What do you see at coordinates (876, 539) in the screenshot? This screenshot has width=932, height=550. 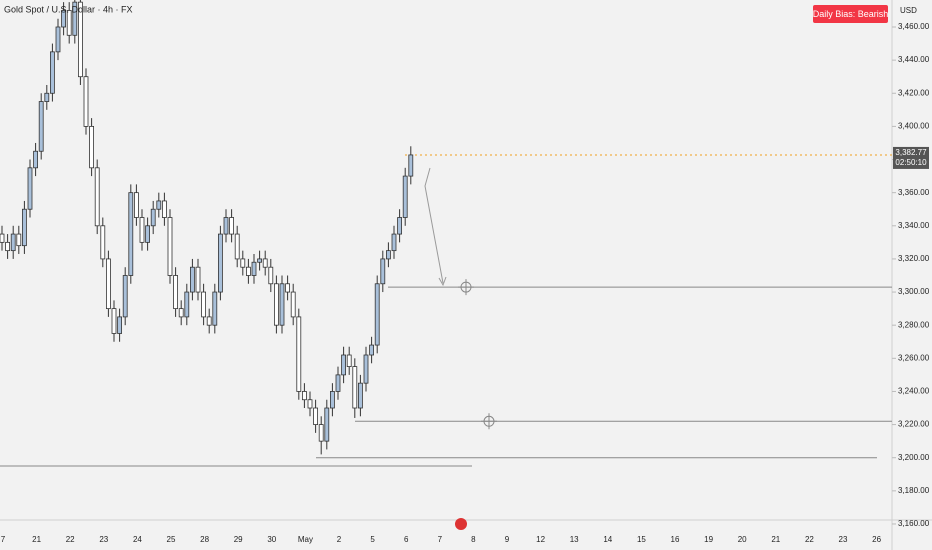 I see `x-tick-label: 26` at bounding box center [876, 539].